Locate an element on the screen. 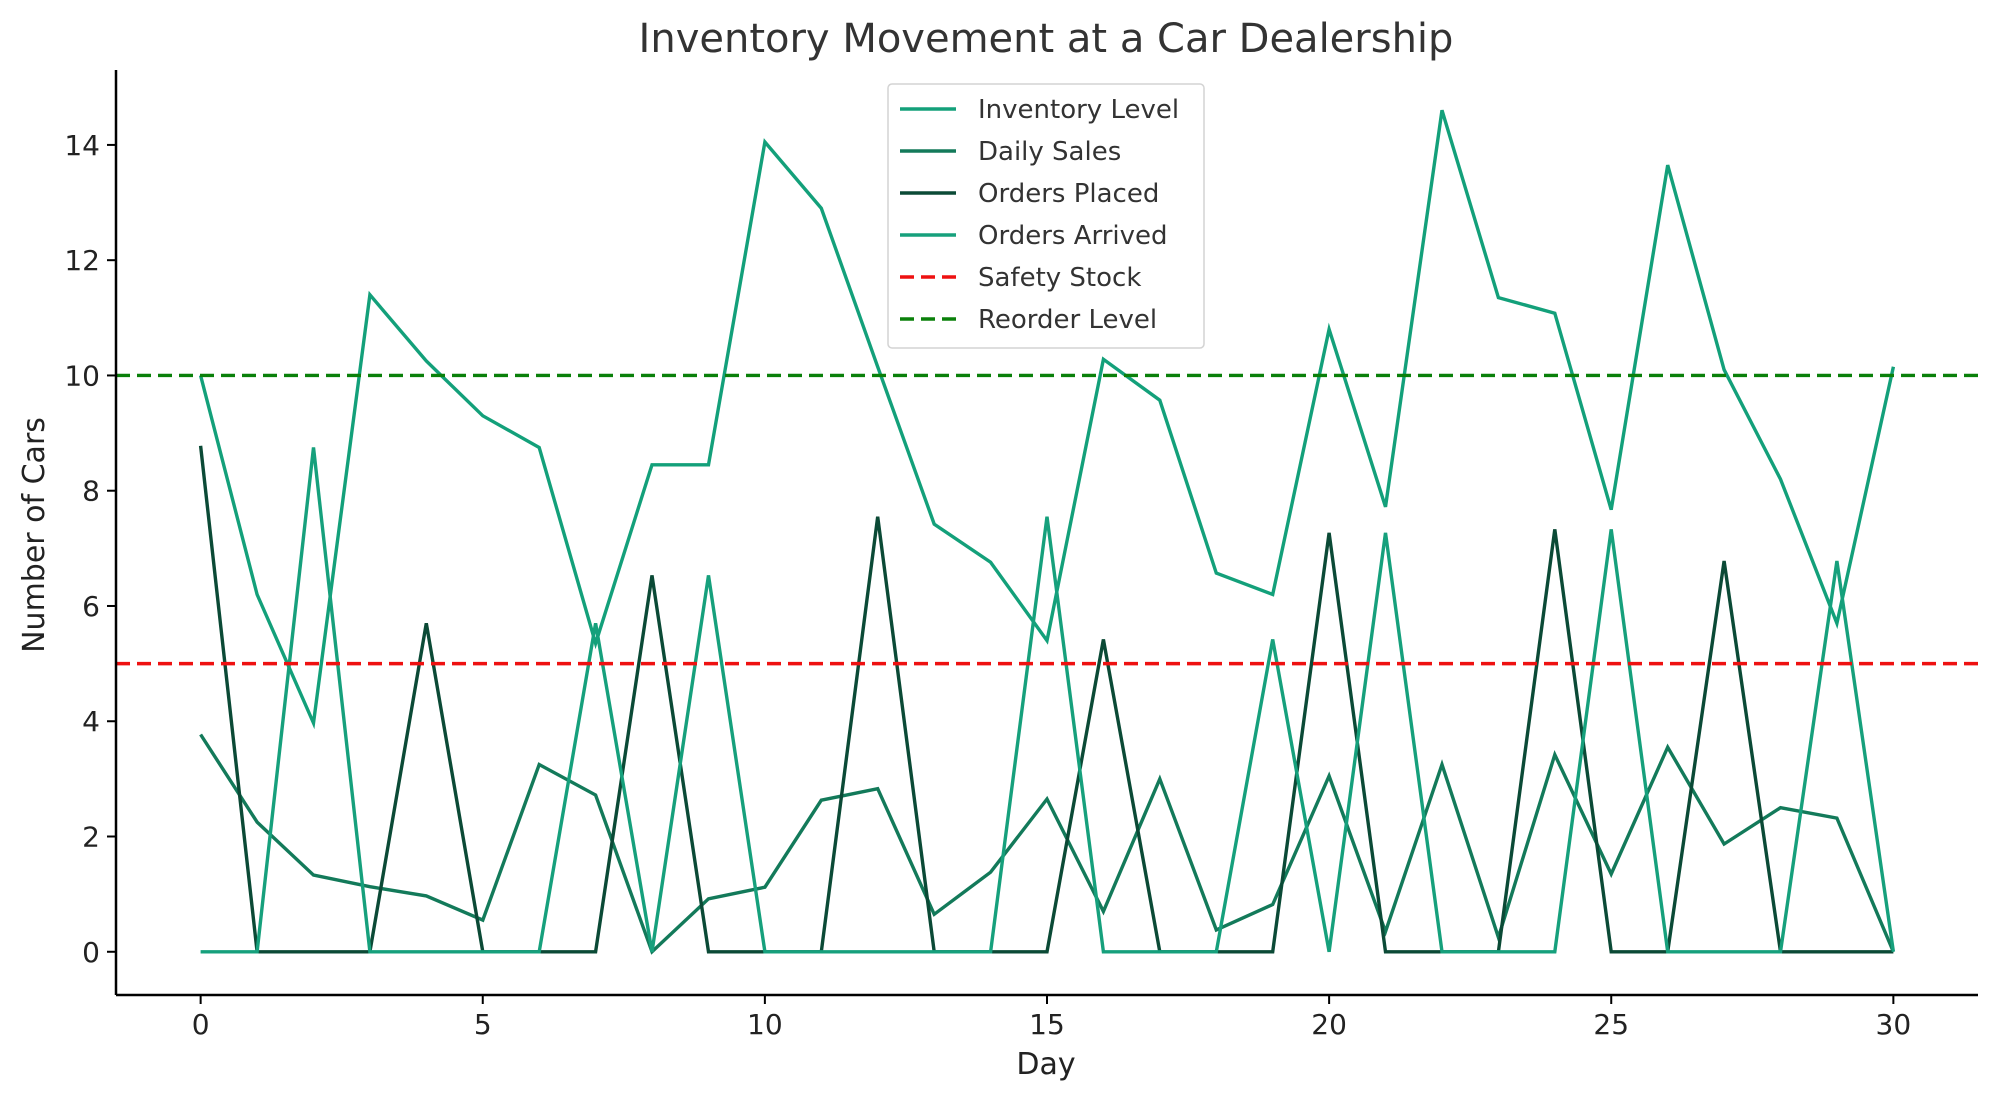 The image size is (1996, 1101). x-axis-label: Day is located at coordinates (1045, 1064).